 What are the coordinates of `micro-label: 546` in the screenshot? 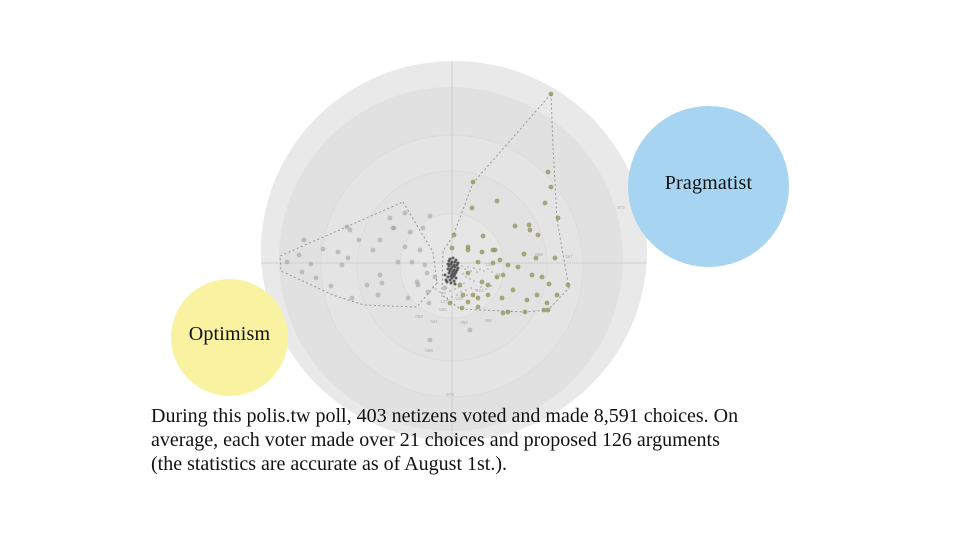 It's located at (459, 298).